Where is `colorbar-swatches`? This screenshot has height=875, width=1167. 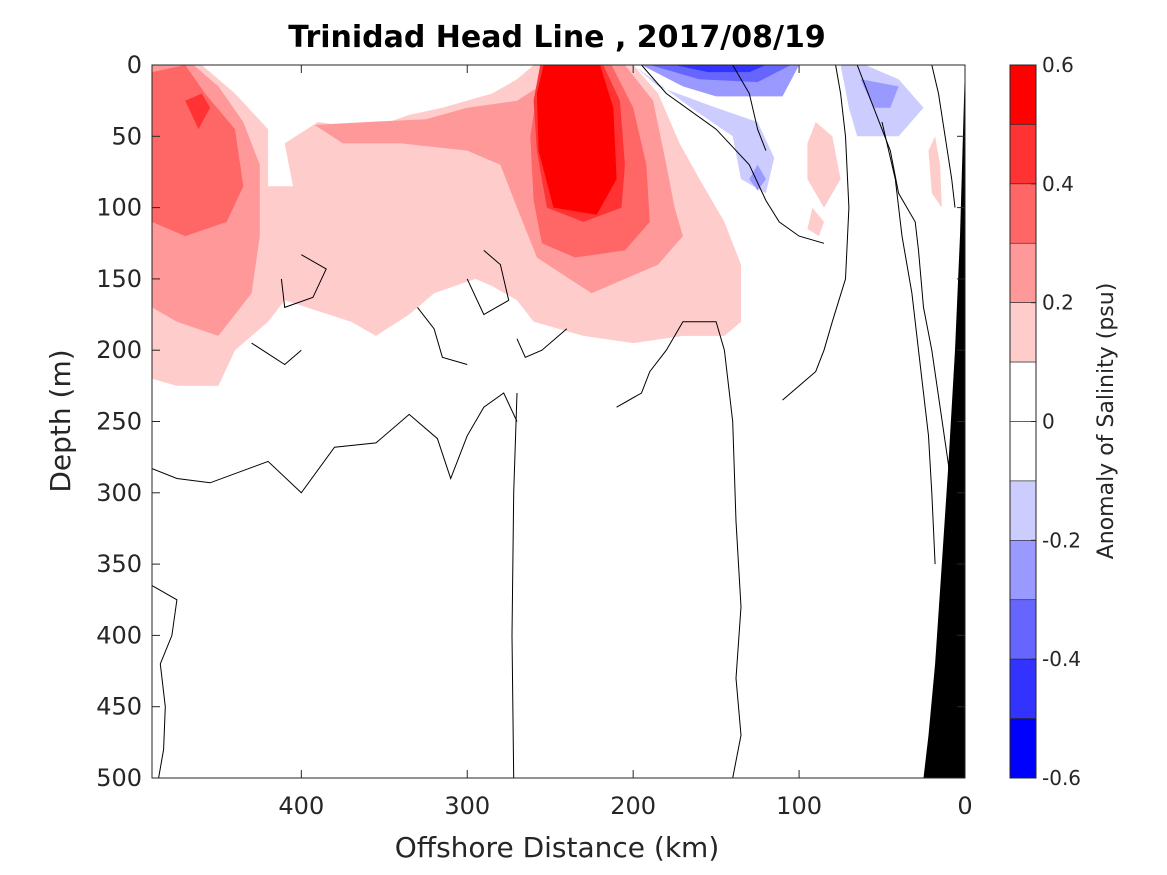
colorbar-swatches is located at coordinates (1023, 421).